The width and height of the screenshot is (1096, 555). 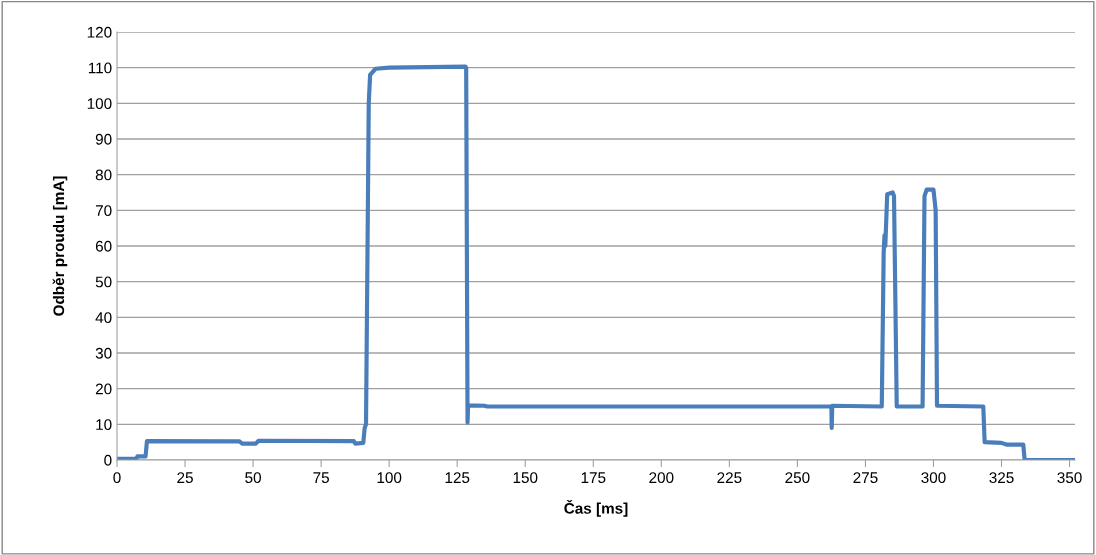 I want to click on x-tick-label: 275, so click(x=865, y=478).